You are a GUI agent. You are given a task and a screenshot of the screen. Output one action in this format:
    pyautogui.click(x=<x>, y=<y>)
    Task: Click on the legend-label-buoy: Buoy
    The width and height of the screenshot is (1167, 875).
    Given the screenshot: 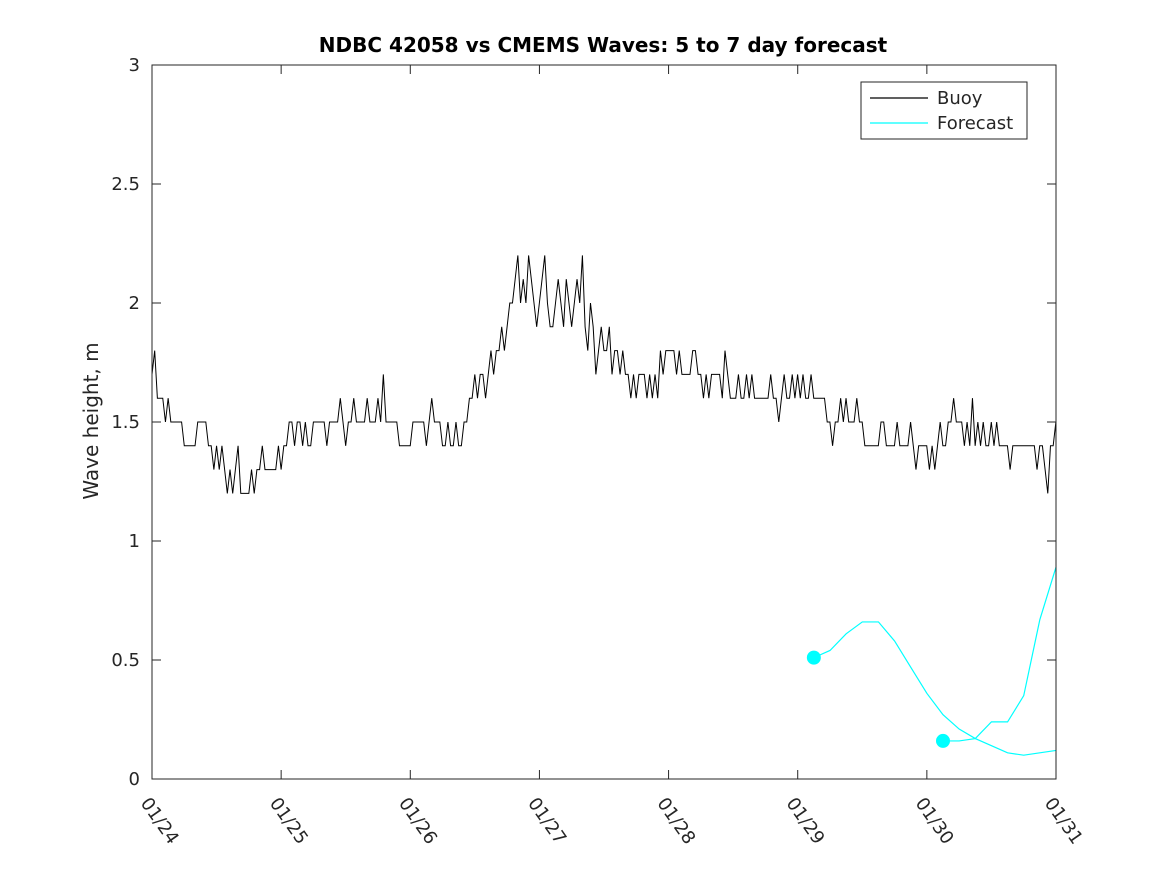 What is the action you would take?
    pyautogui.click(x=960, y=98)
    